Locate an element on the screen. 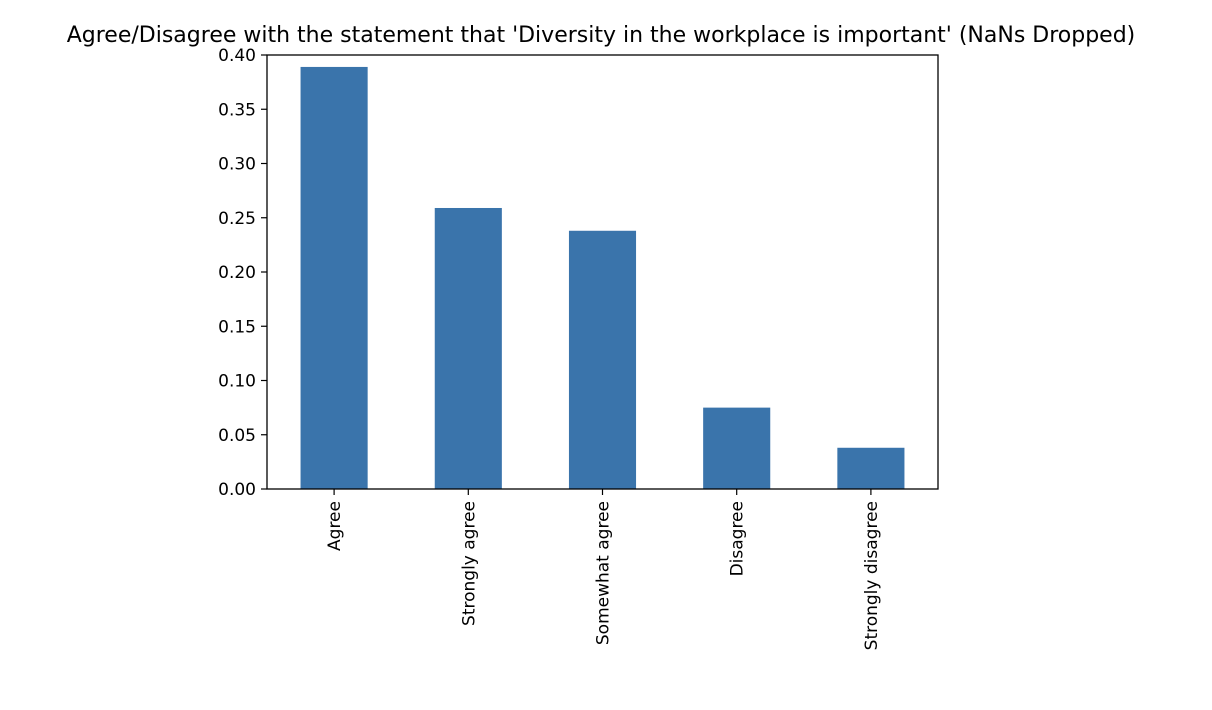 This screenshot has height=710, width=1212. bar-somewhat-agree is located at coordinates (602, 359).